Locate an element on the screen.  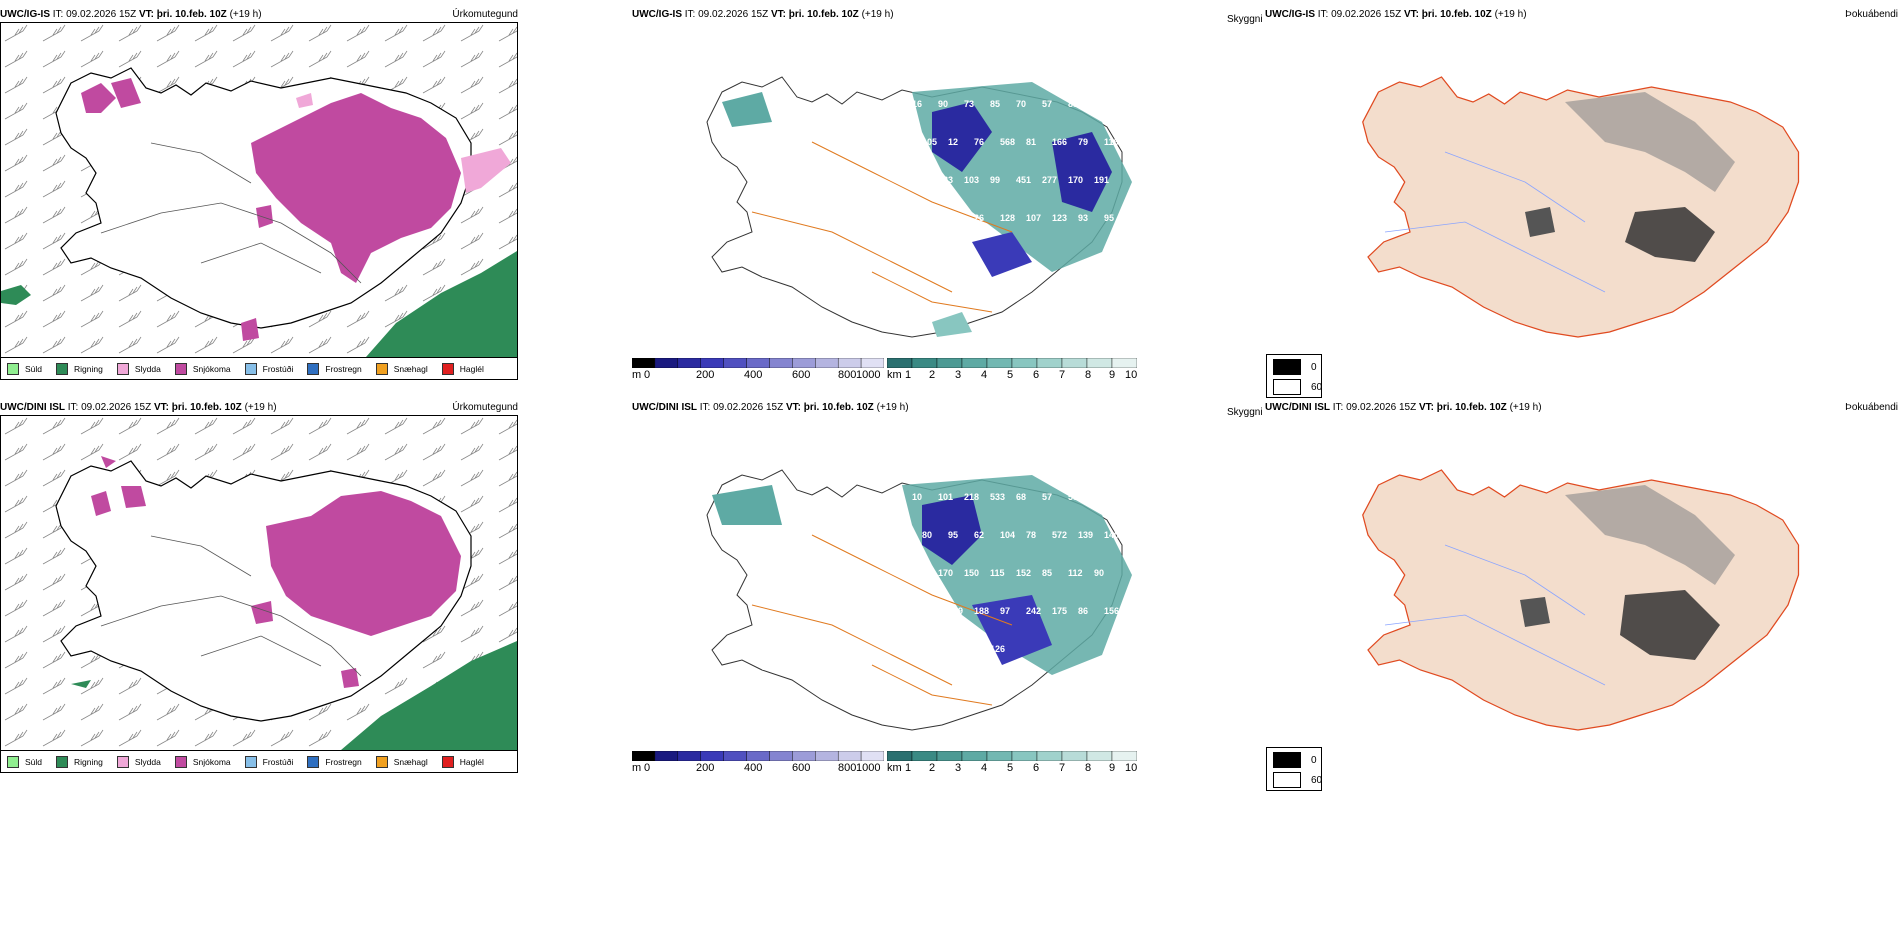
visibility-value-label: 26 is located at coordinates (979, 218).